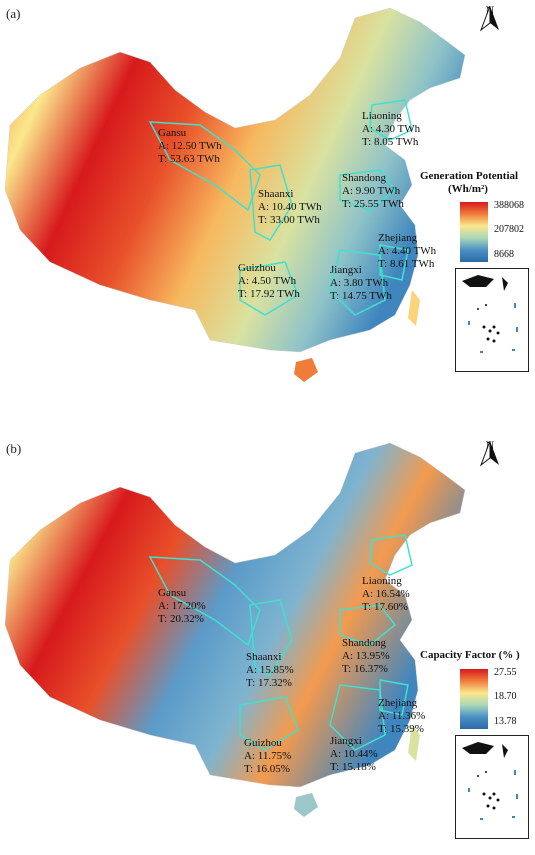 This screenshot has height=855, width=535. I want to click on province-value-t: T: 17.92 TWh, so click(269, 294).